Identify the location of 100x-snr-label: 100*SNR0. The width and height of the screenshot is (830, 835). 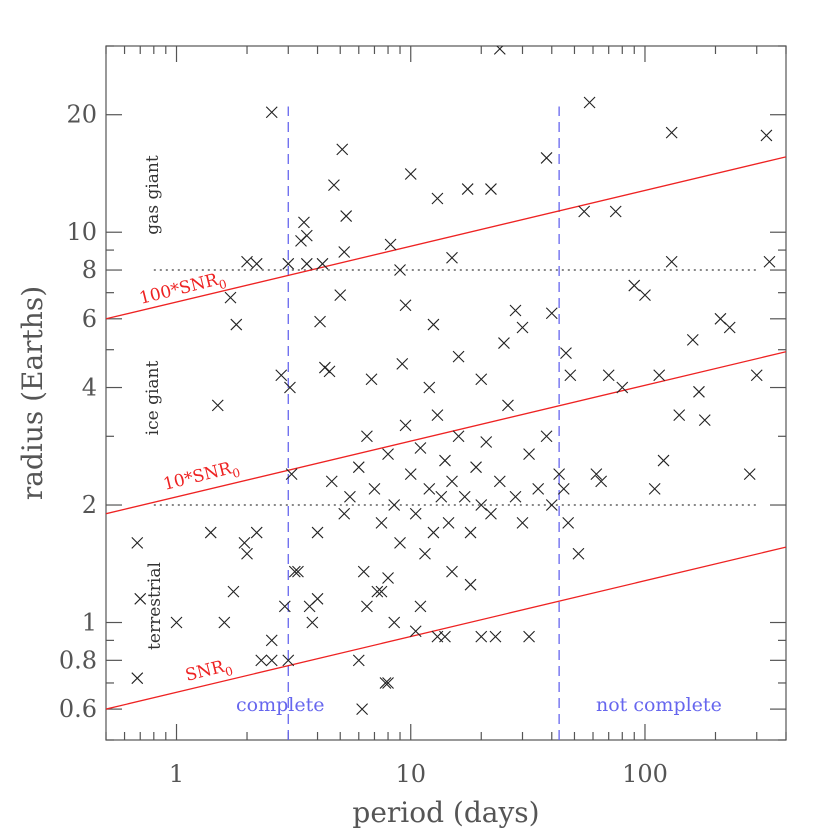
(182, 290).